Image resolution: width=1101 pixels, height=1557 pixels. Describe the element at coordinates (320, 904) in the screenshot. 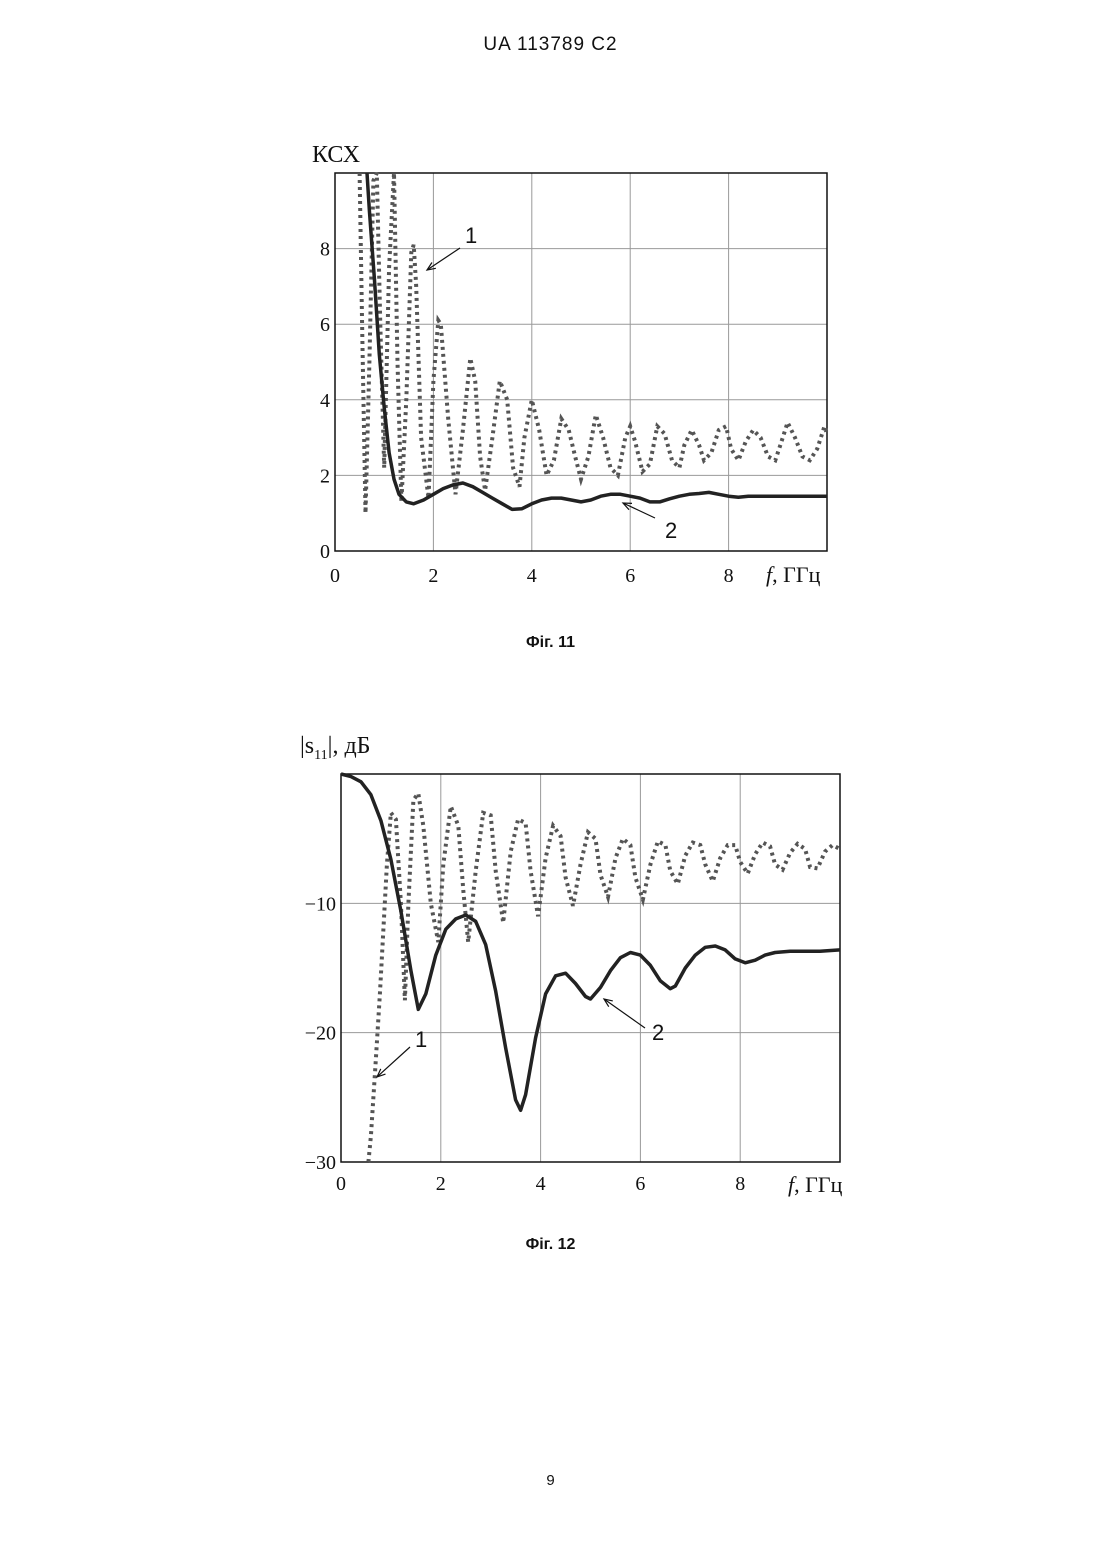

I see `y-tick-label: −10` at that location.